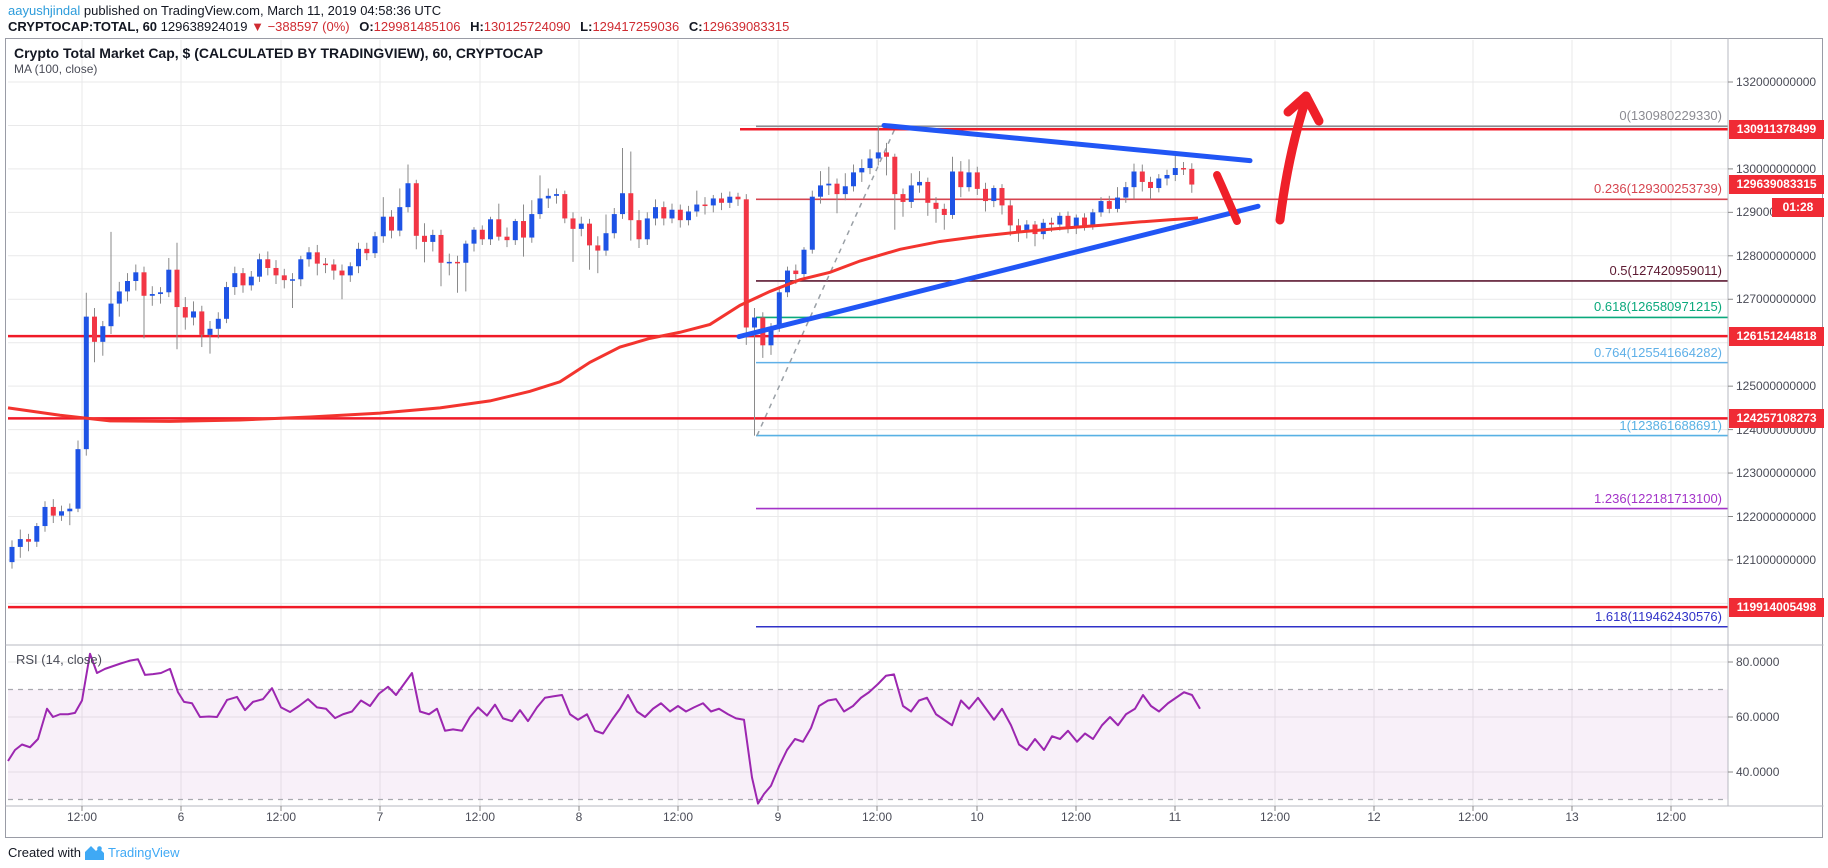 This screenshot has width=1828, height=868. Describe the element at coordinates (586, 26) in the screenshot. I see `low-label: L:` at that location.